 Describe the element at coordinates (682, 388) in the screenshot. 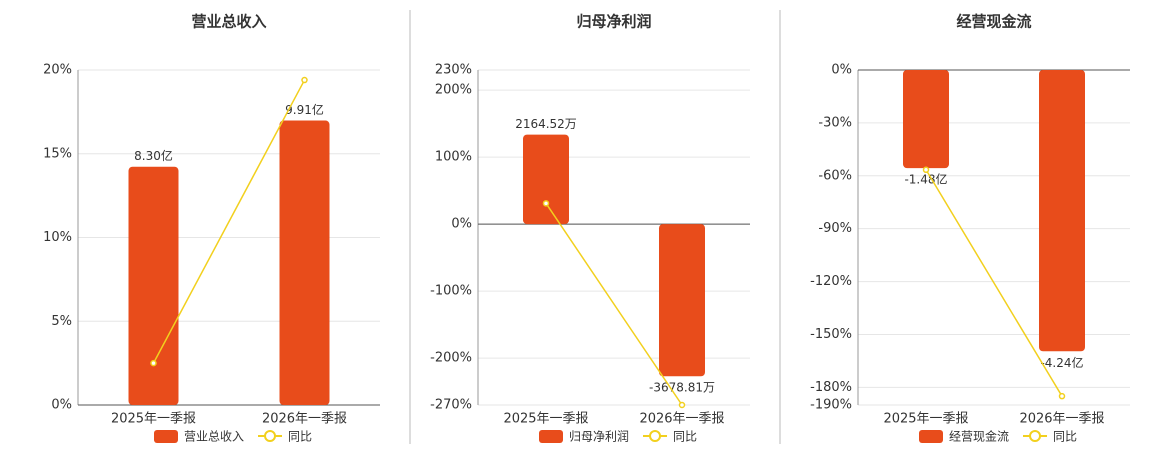

I see `data-label: -3678.81万` at that location.